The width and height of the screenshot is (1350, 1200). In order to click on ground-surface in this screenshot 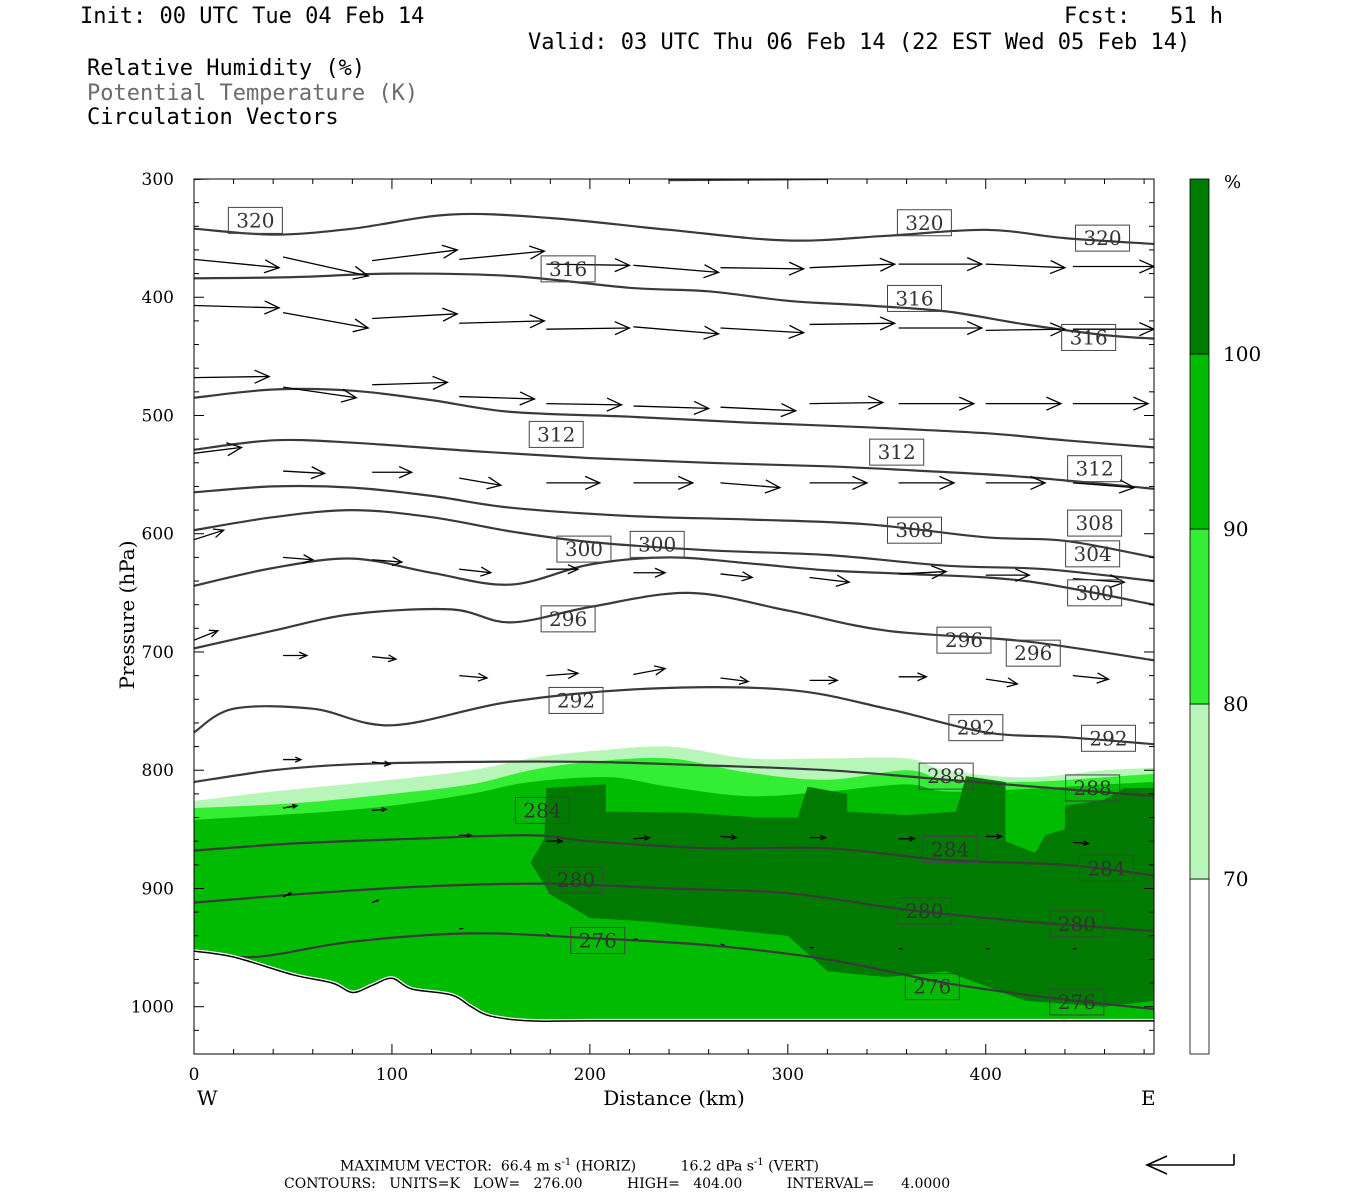, I will do `click(674, 986)`.